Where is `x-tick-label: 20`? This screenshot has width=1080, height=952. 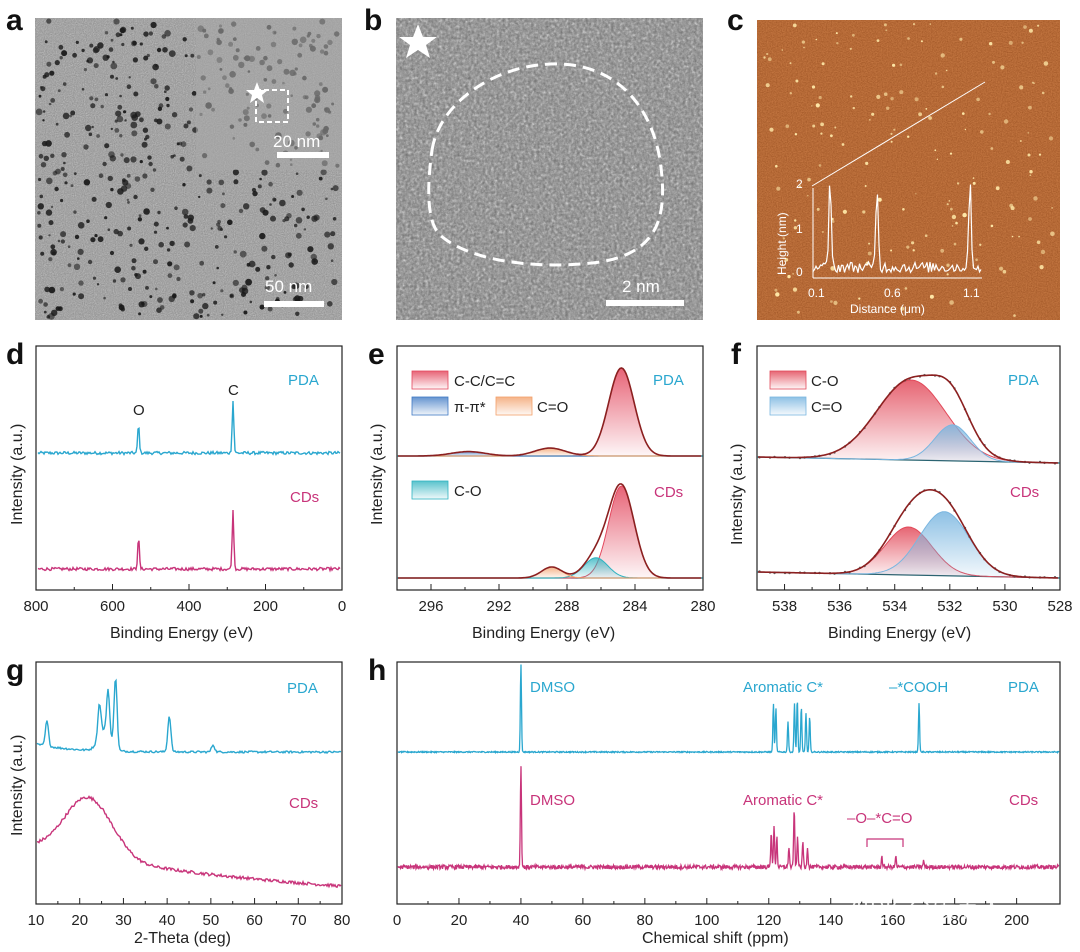 x-tick-label: 20 is located at coordinates (459, 920).